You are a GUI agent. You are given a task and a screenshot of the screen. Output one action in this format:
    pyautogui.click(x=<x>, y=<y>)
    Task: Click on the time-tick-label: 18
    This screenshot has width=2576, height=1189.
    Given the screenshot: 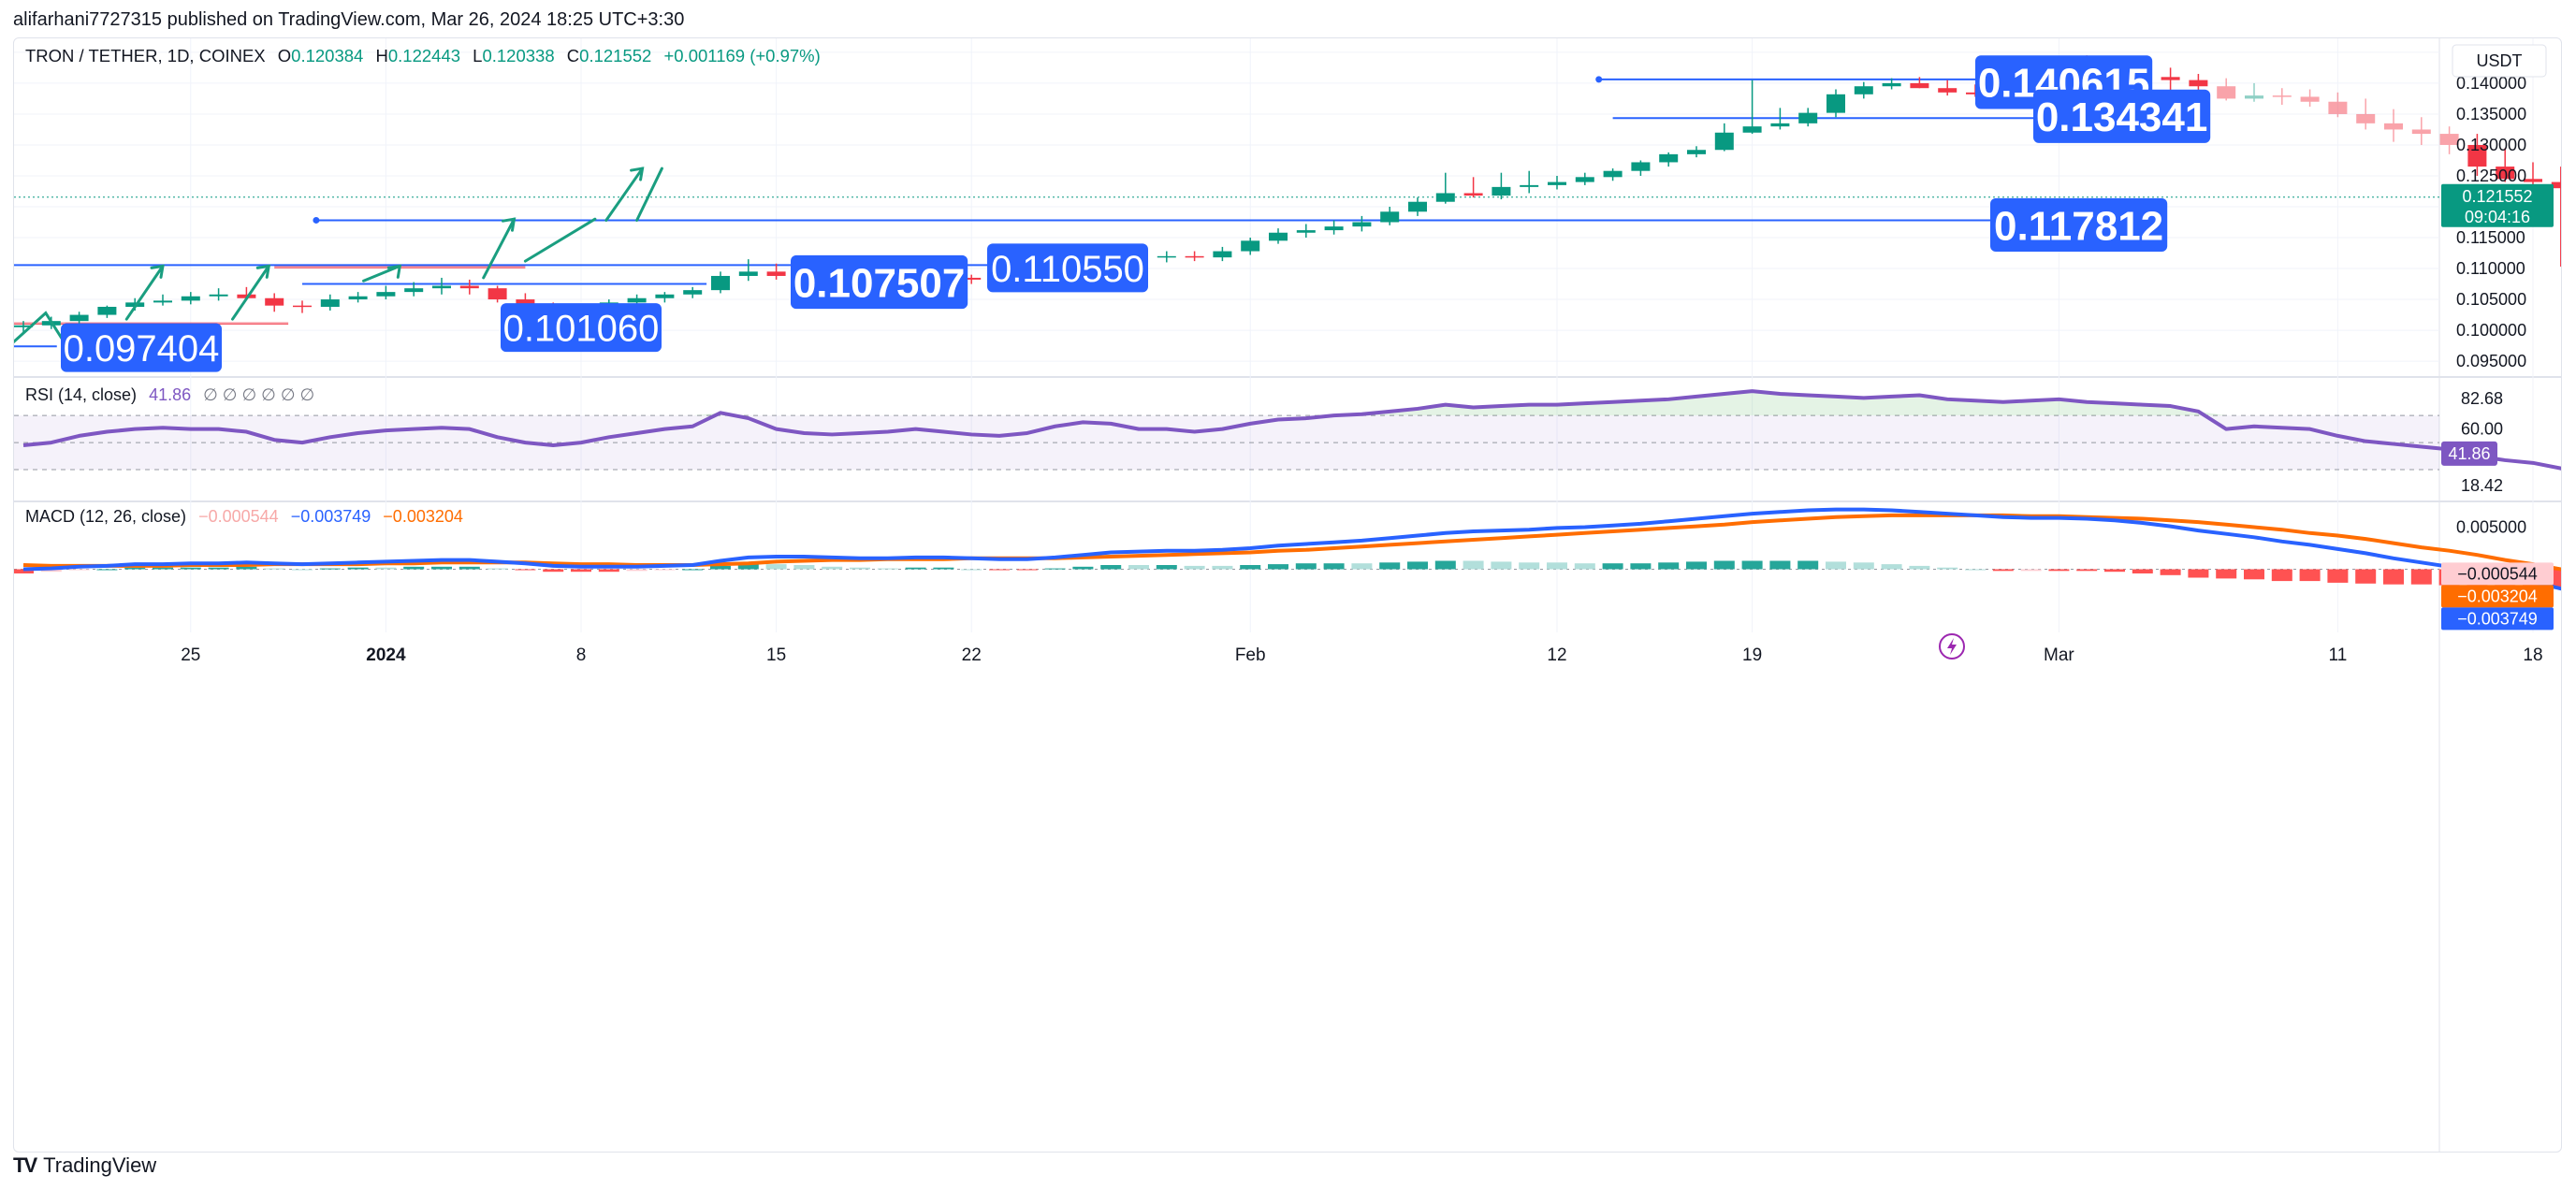 What is the action you would take?
    pyautogui.click(x=2532, y=655)
    